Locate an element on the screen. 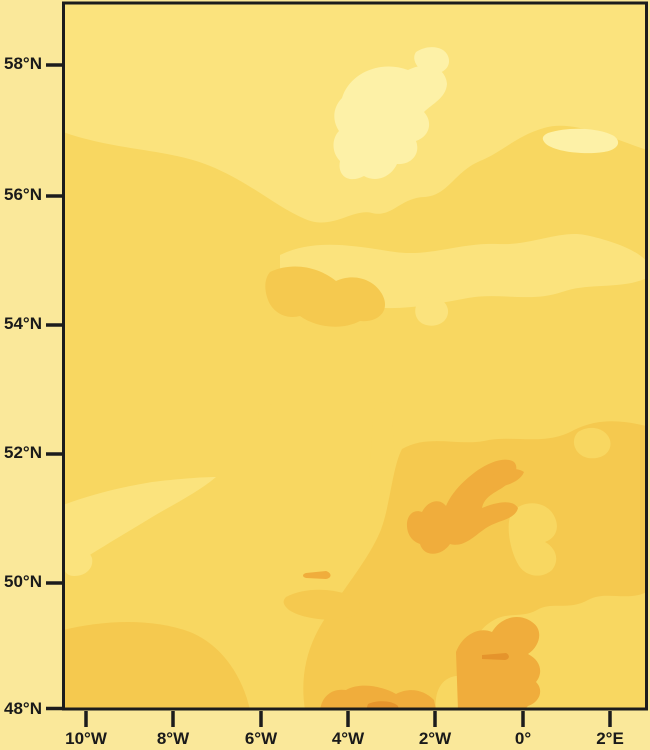 This screenshot has height=750, width=650. contour-level-5-south-blob is located at coordinates (498, 663).